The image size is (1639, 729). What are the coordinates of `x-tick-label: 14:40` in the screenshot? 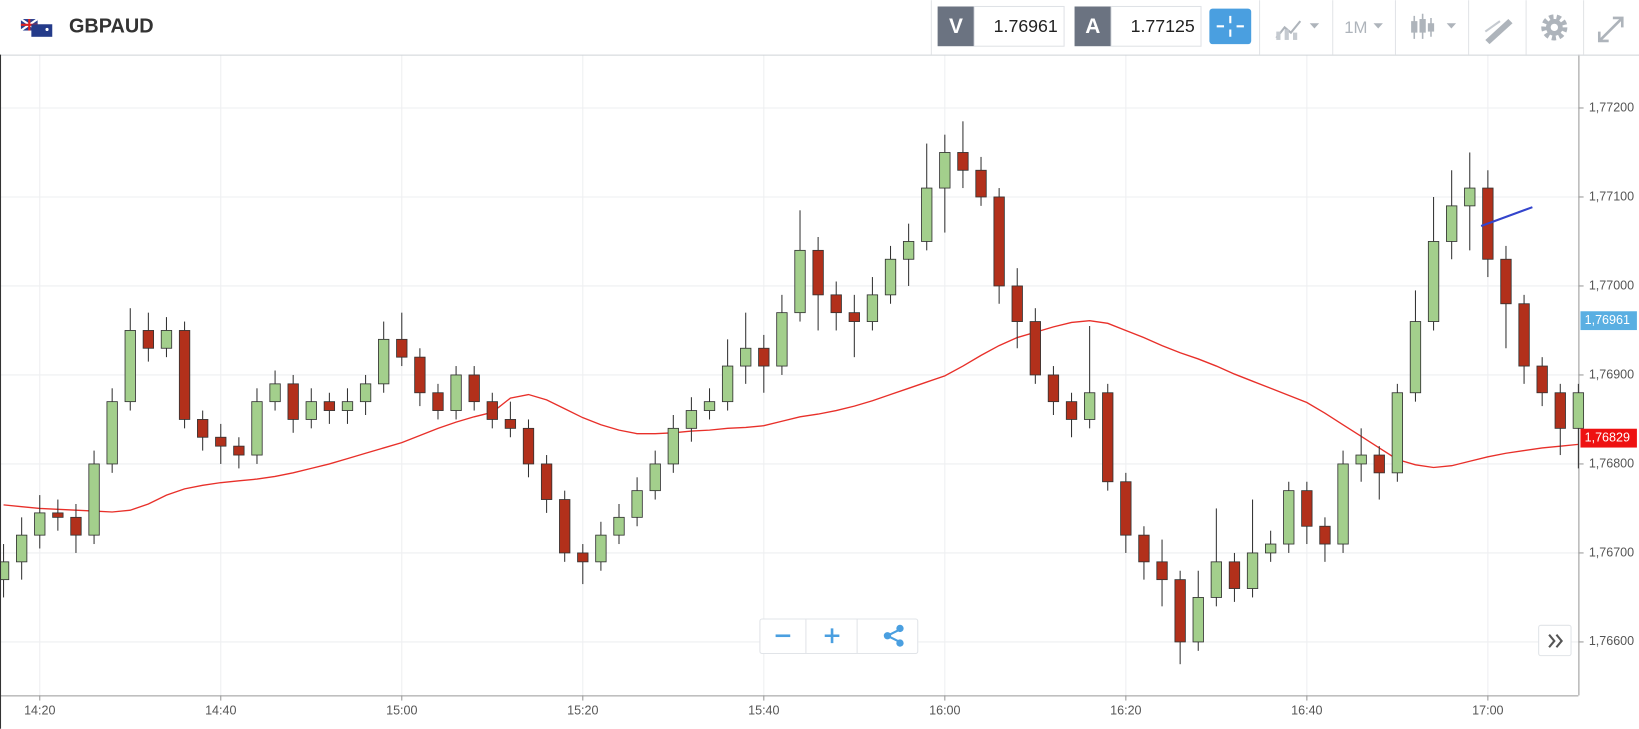 It's located at (220, 710).